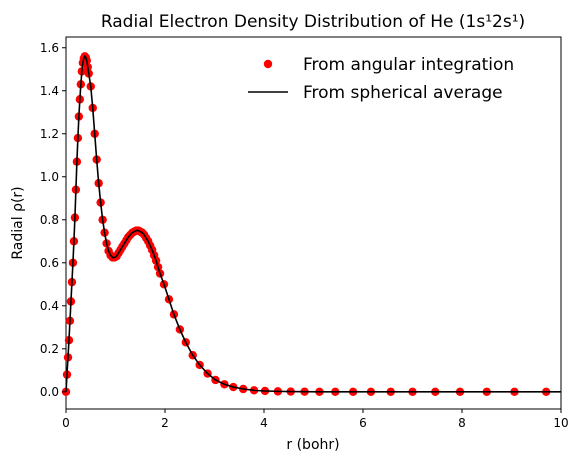 The height and width of the screenshot is (461, 581). I want to click on x-tick-label: 0, so click(66, 423).